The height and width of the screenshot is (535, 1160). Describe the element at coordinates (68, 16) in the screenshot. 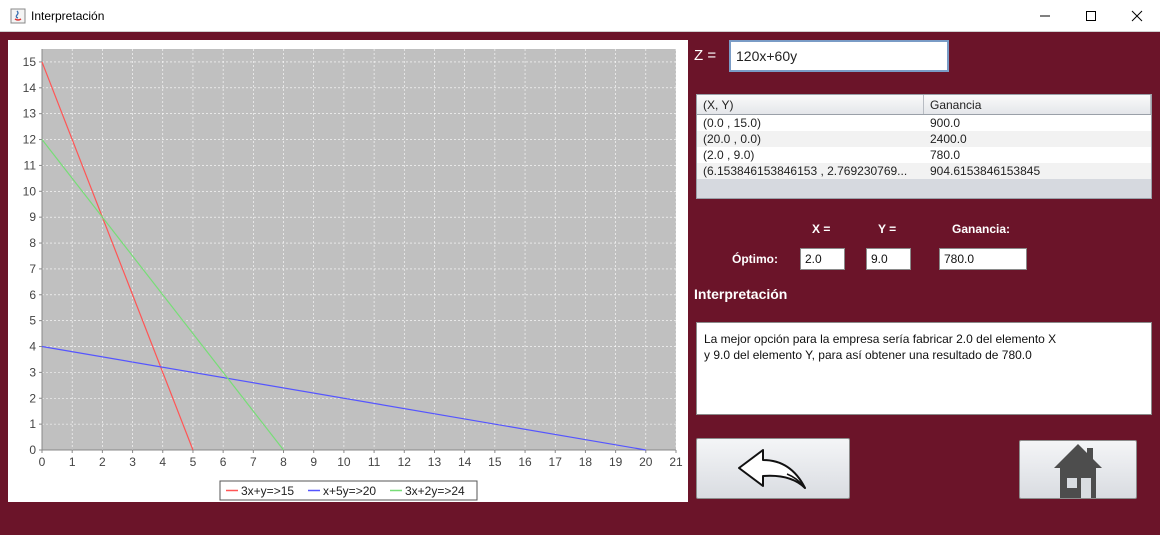

I see `window-title: Interpretación` at that location.